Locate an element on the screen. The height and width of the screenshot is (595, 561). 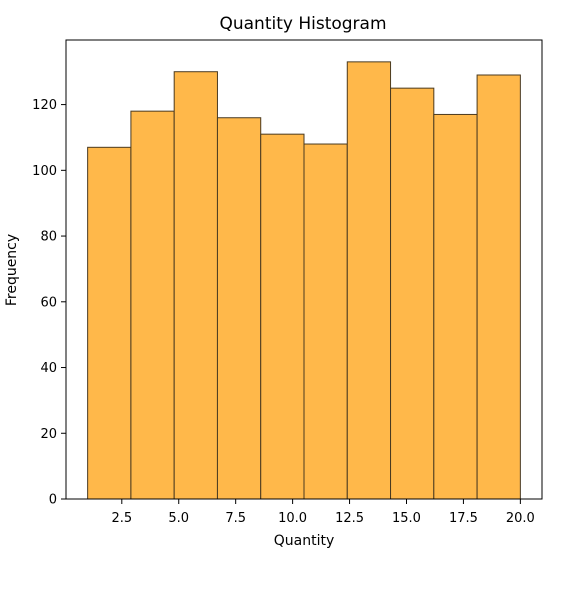
y-tick-label: 40 is located at coordinates (48, 368).